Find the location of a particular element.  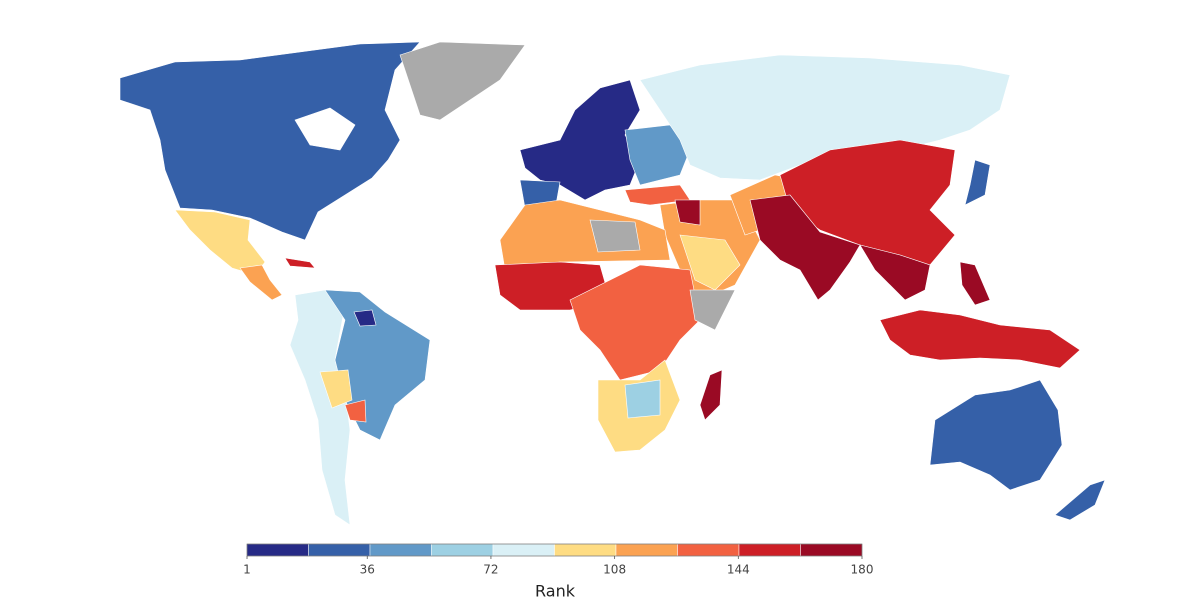

caribbean is located at coordinates (300, 263).